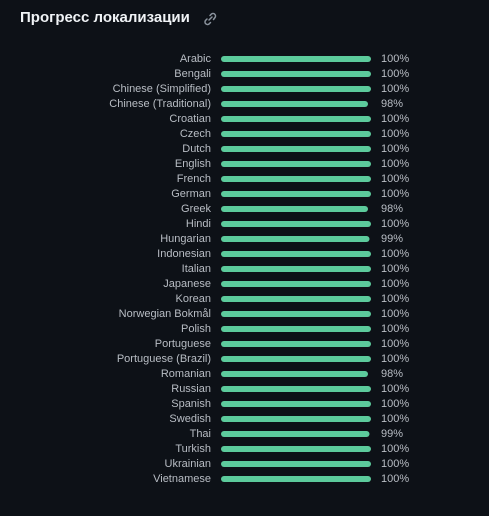  What do you see at coordinates (186, 374) in the screenshot?
I see `category-label: Romanian` at bounding box center [186, 374].